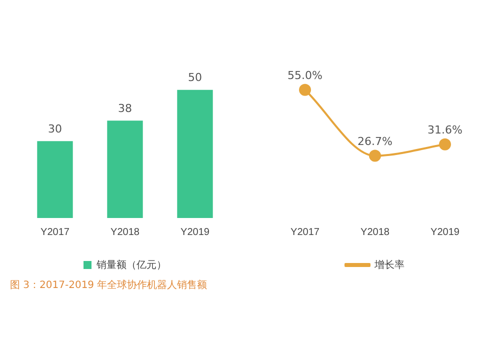 The image size is (500, 362). I want to click on data-label: 30, so click(55, 129).